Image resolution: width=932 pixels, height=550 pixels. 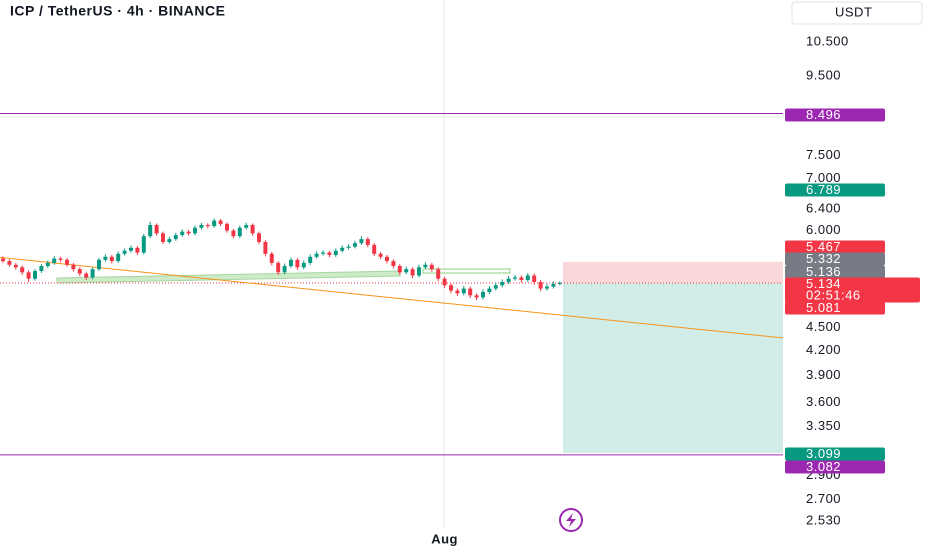 What do you see at coordinates (571, 520) in the screenshot?
I see `replay-icon` at bounding box center [571, 520].